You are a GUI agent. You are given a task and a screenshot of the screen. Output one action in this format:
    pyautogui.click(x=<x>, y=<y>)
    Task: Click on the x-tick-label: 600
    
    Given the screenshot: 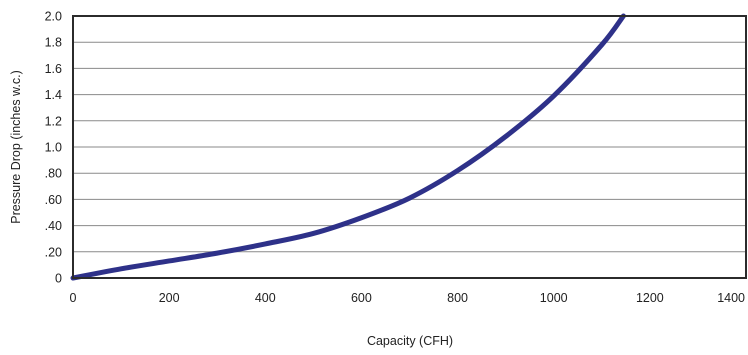 What is the action you would take?
    pyautogui.click(x=361, y=298)
    